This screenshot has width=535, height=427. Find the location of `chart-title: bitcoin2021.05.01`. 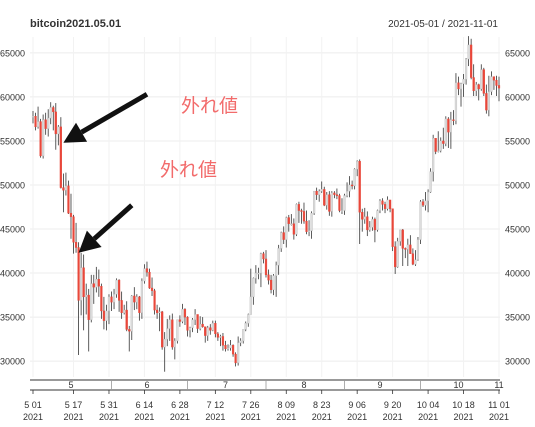

chart-title: bitcoin2021.05.01 is located at coordinates (75, 24).